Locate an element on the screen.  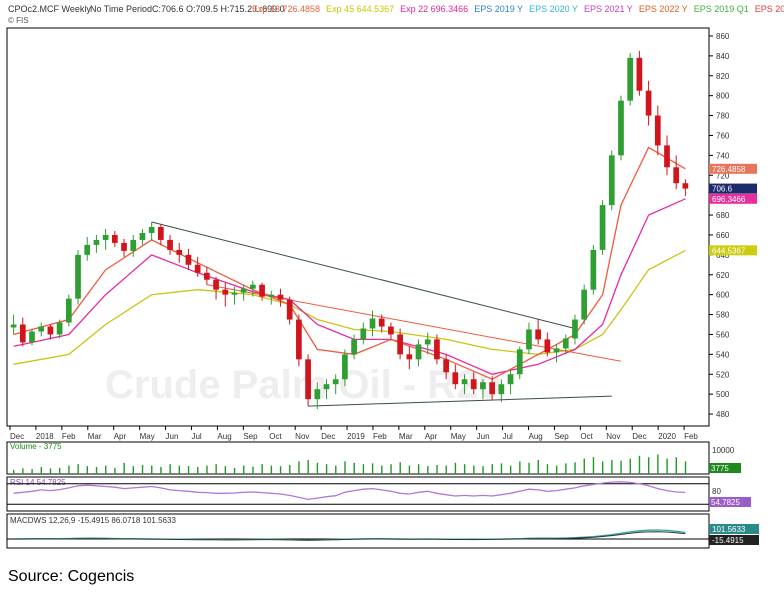
x-tick-label: 2019 is located at coordinates (356, 436).